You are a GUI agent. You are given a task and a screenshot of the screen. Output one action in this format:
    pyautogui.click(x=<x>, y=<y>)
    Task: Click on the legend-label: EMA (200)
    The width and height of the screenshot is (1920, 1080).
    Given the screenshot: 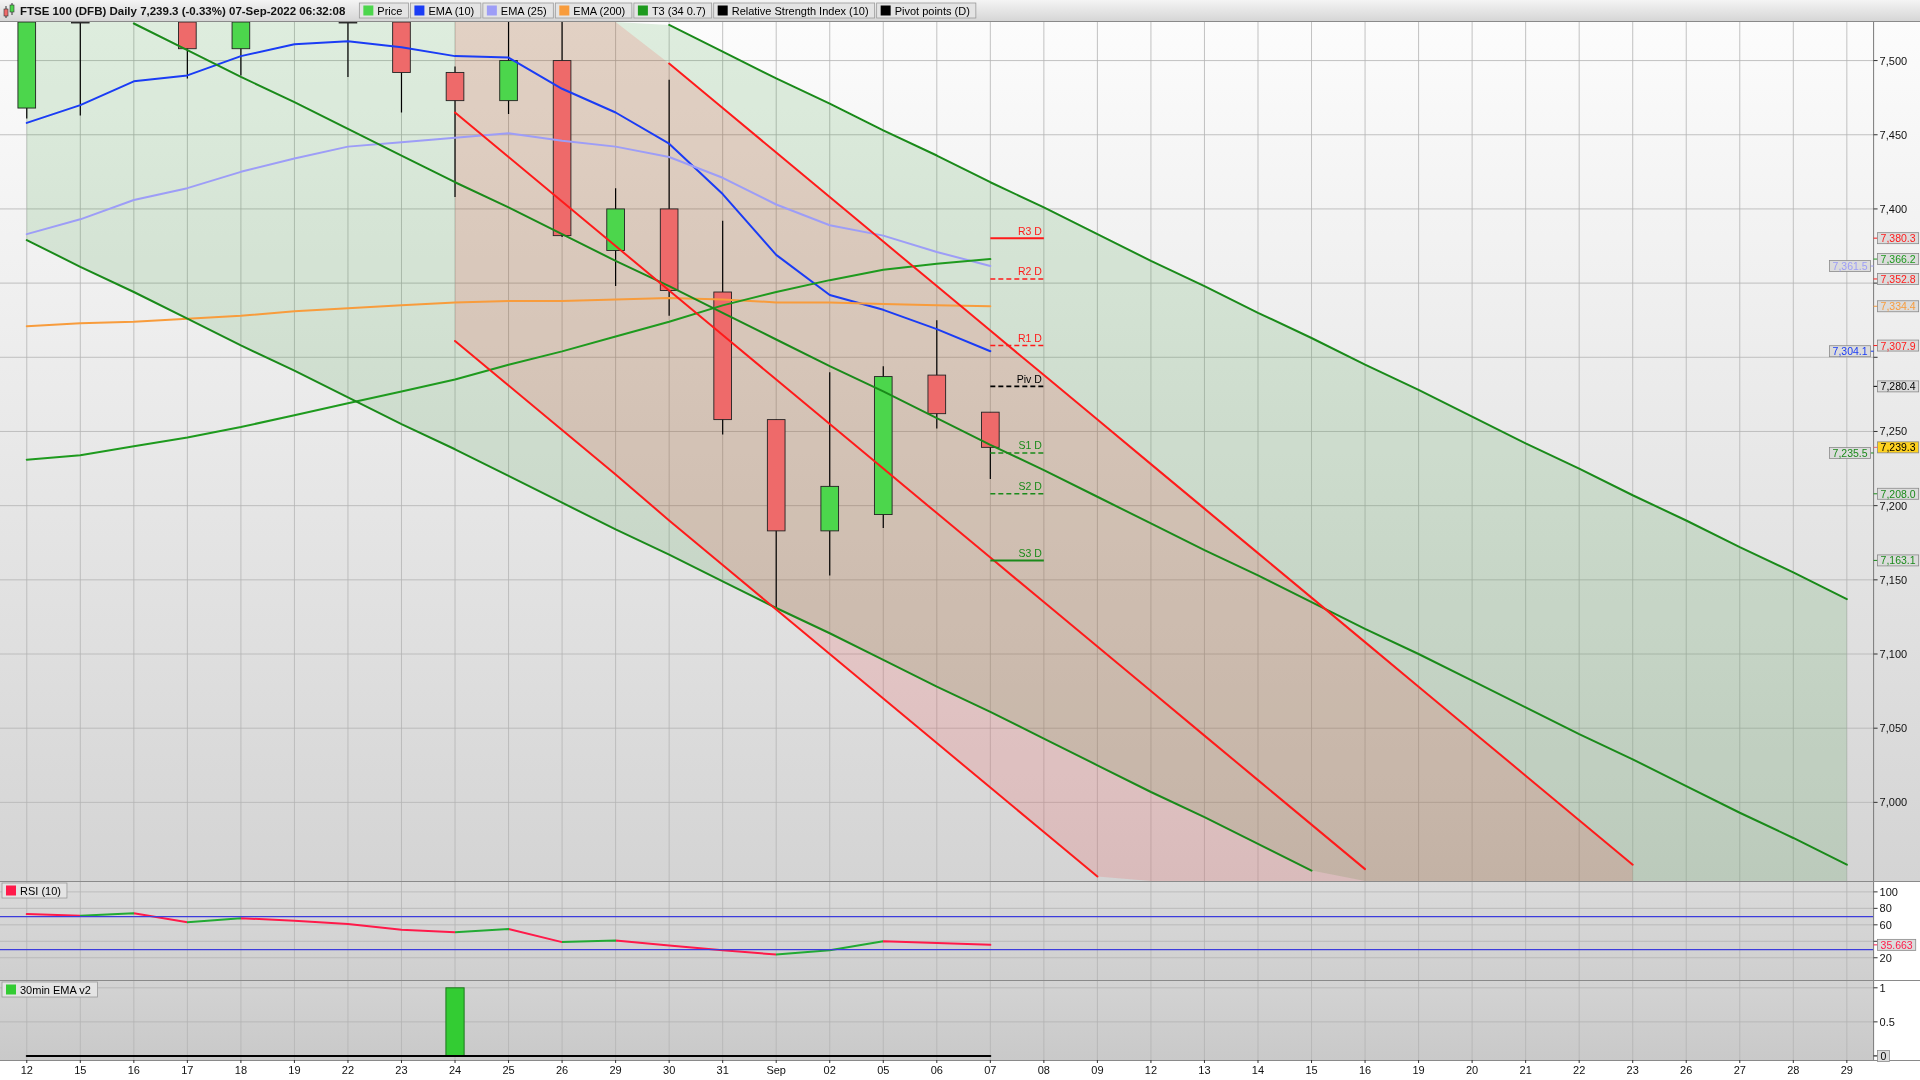 What is the action you would take?
    pyautogui.click(x=599, y=11)
    